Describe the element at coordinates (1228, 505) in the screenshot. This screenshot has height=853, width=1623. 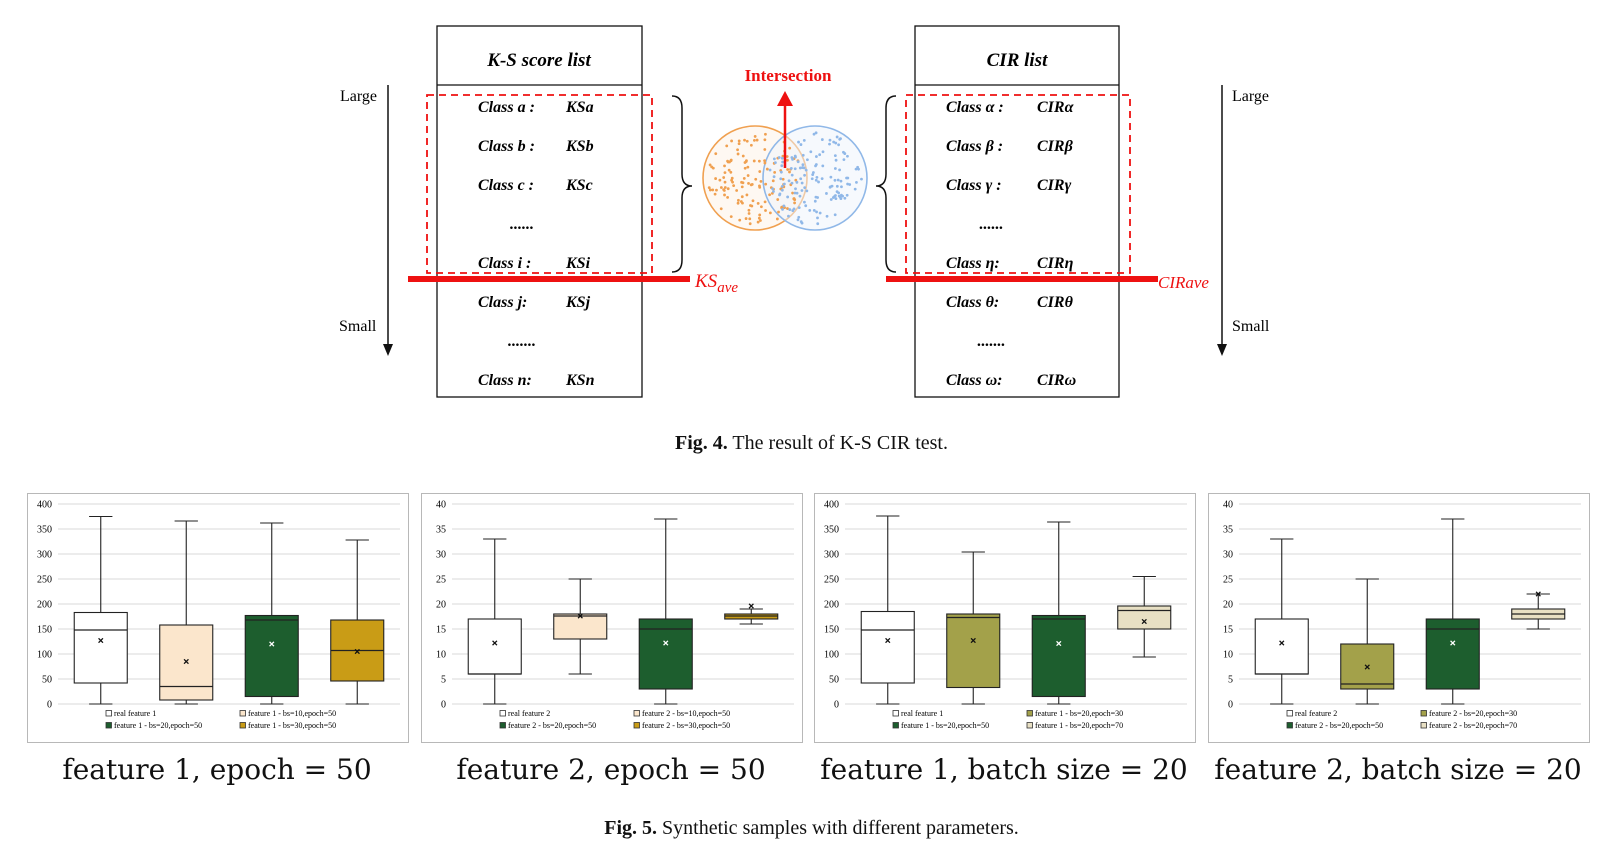
I see `y-tick-label: 40` at that location.